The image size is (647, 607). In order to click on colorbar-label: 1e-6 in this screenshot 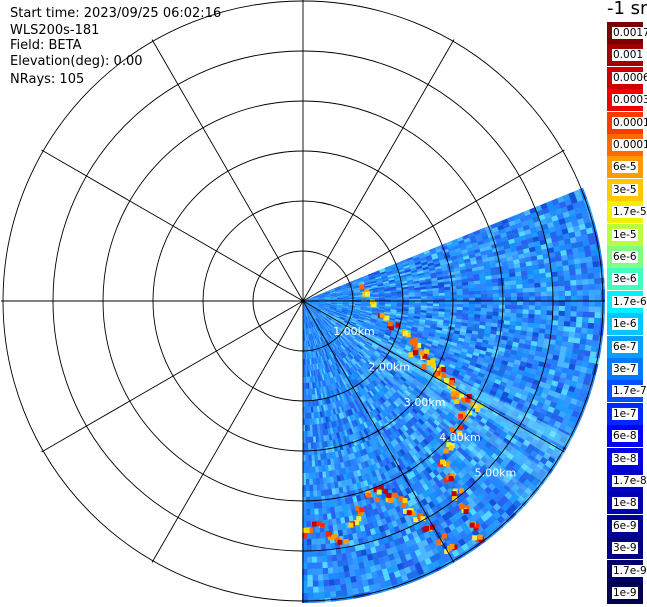, I will do `click(625, 324)`.